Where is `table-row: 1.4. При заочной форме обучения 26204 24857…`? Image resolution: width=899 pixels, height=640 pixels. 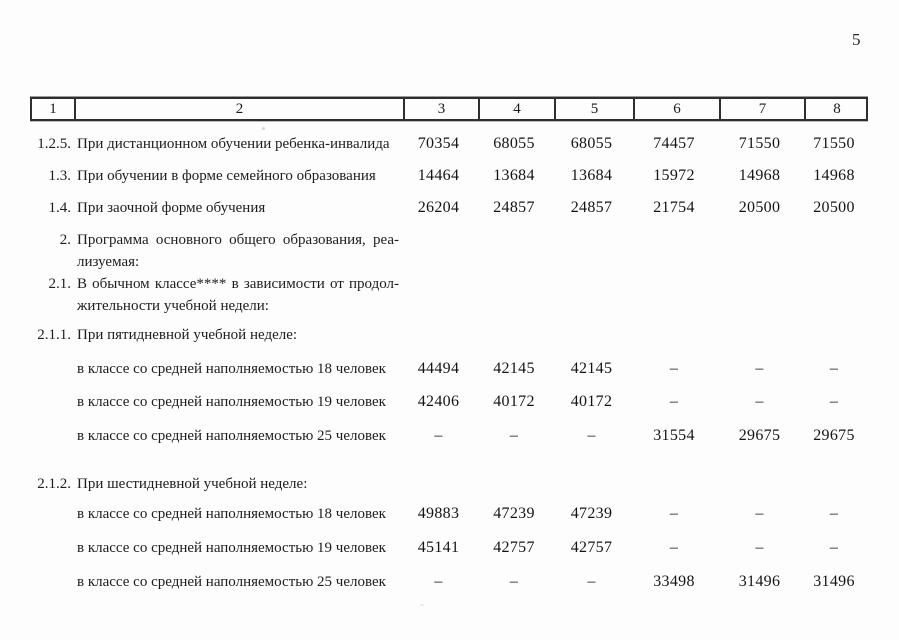 table-row: 1.4. При заочной форме обучения 26204 24857… is located at coordinates (449, 208).